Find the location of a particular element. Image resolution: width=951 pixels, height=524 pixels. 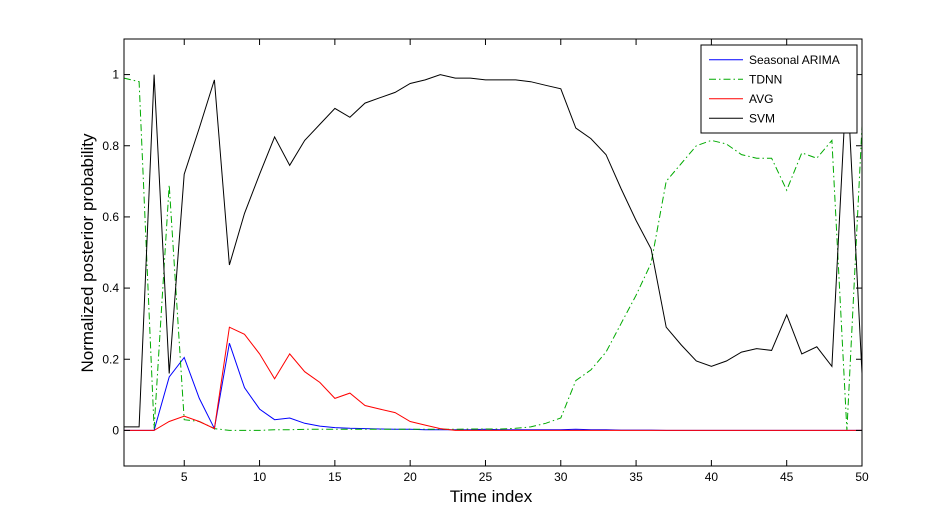

x-tick-label: 50 is located at coordinates (862, 477).